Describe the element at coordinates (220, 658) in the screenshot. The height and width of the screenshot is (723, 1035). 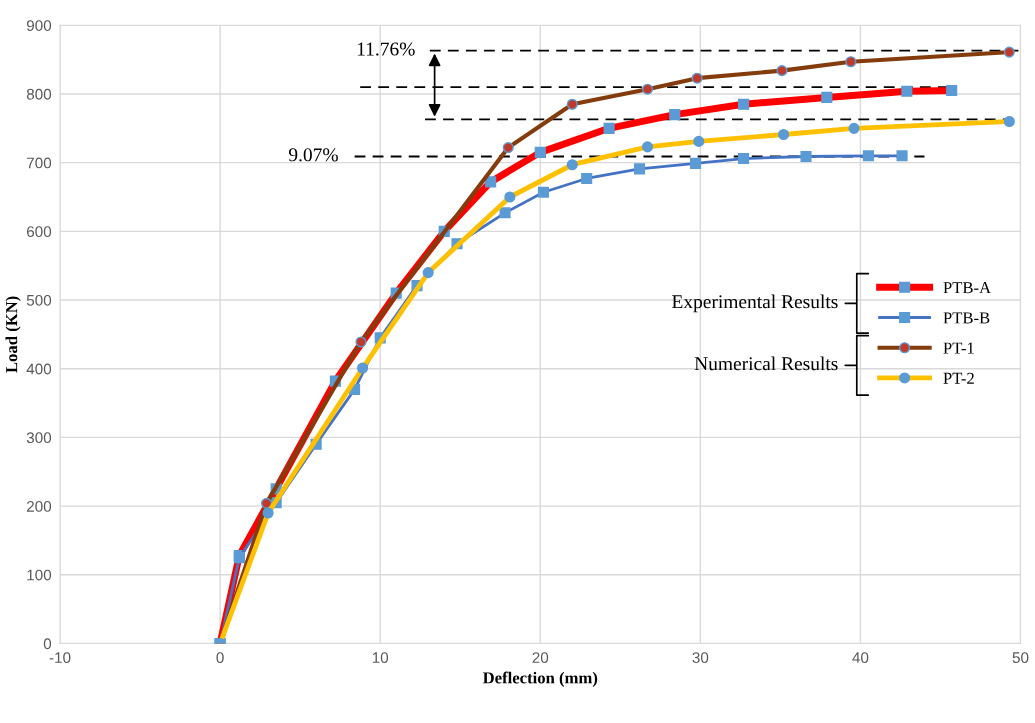
I see `x-tick-label: 0` at that location.